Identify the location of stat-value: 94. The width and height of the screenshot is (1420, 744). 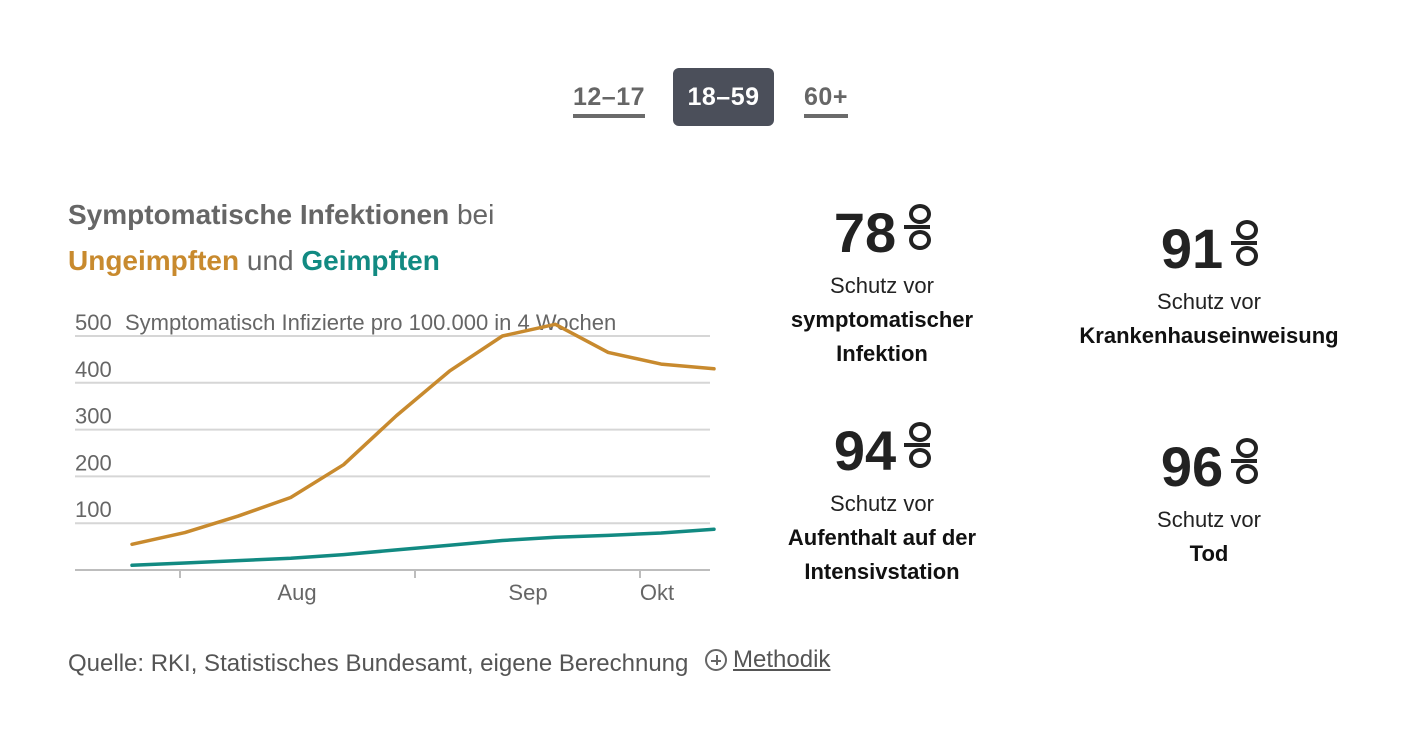
(882, 450).